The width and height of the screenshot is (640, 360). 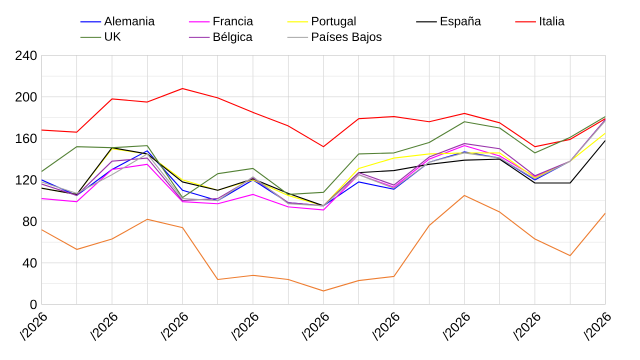 I want to click on y-tick-label: 40, so click(x=29, y=263).